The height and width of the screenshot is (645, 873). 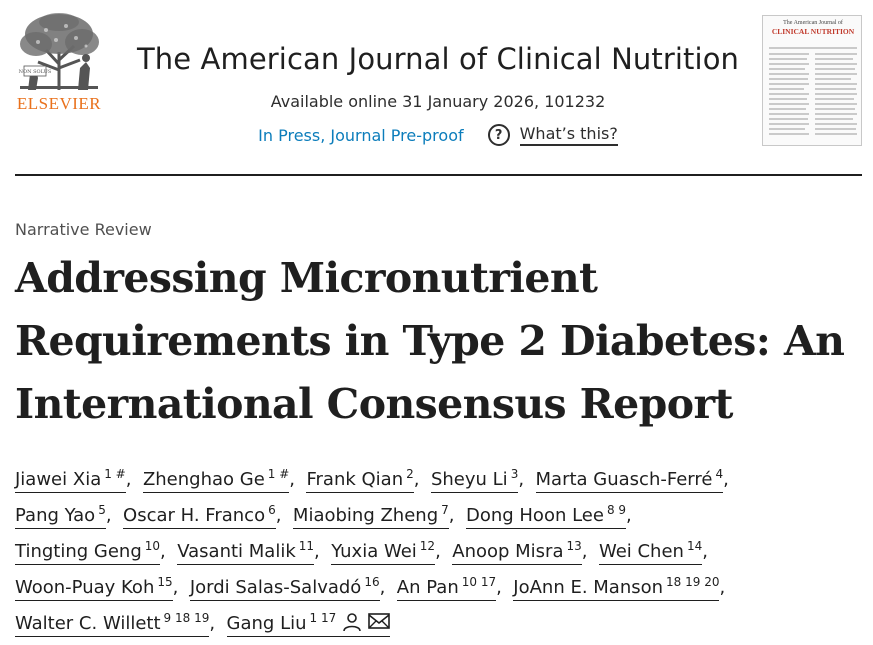 I want to click on elsevier-tree-icon: NON SOLUS, so click(x=59, y=51).